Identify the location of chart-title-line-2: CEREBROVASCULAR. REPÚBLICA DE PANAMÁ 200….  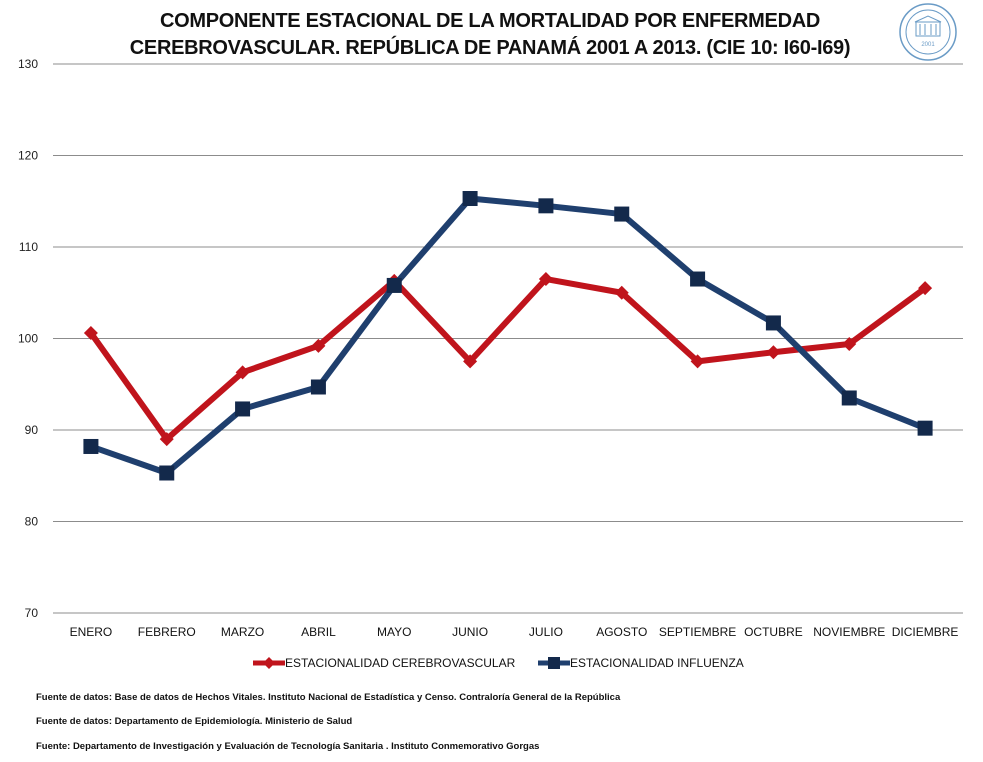
(490, 48).